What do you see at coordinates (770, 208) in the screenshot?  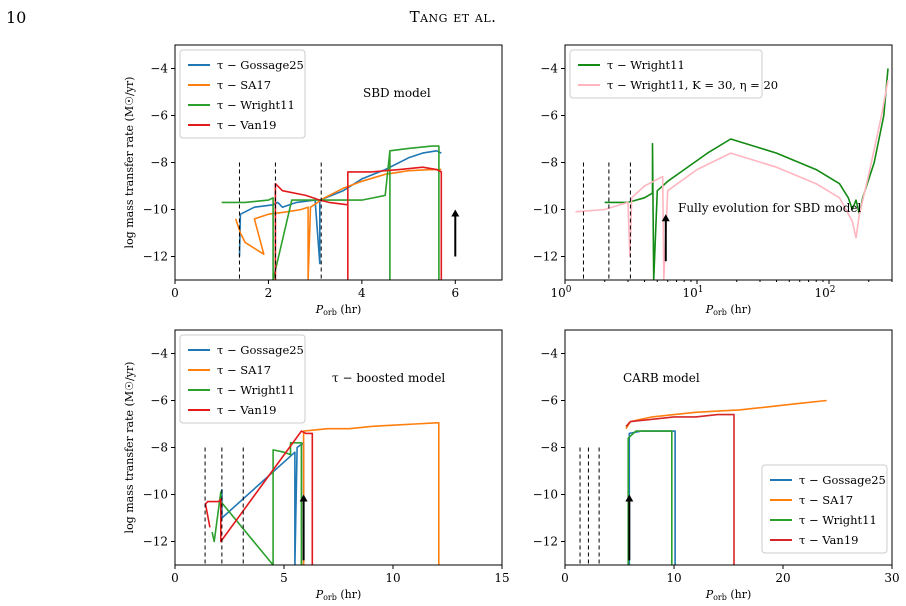 I see `panel-annotation: Fully evolution for SBD model` at bounding box center [770, 208].